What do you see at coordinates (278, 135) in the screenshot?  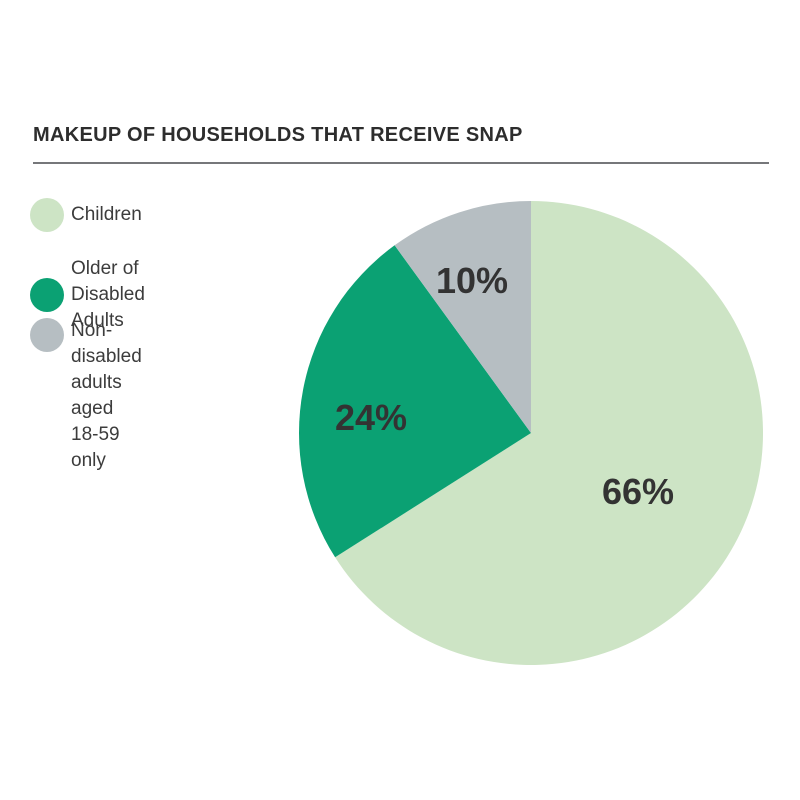 I see `chart-title: MAKEUP OF HOUSEHOLDS THAT RECEIVE SNAP` at bounding box center [278, 135].